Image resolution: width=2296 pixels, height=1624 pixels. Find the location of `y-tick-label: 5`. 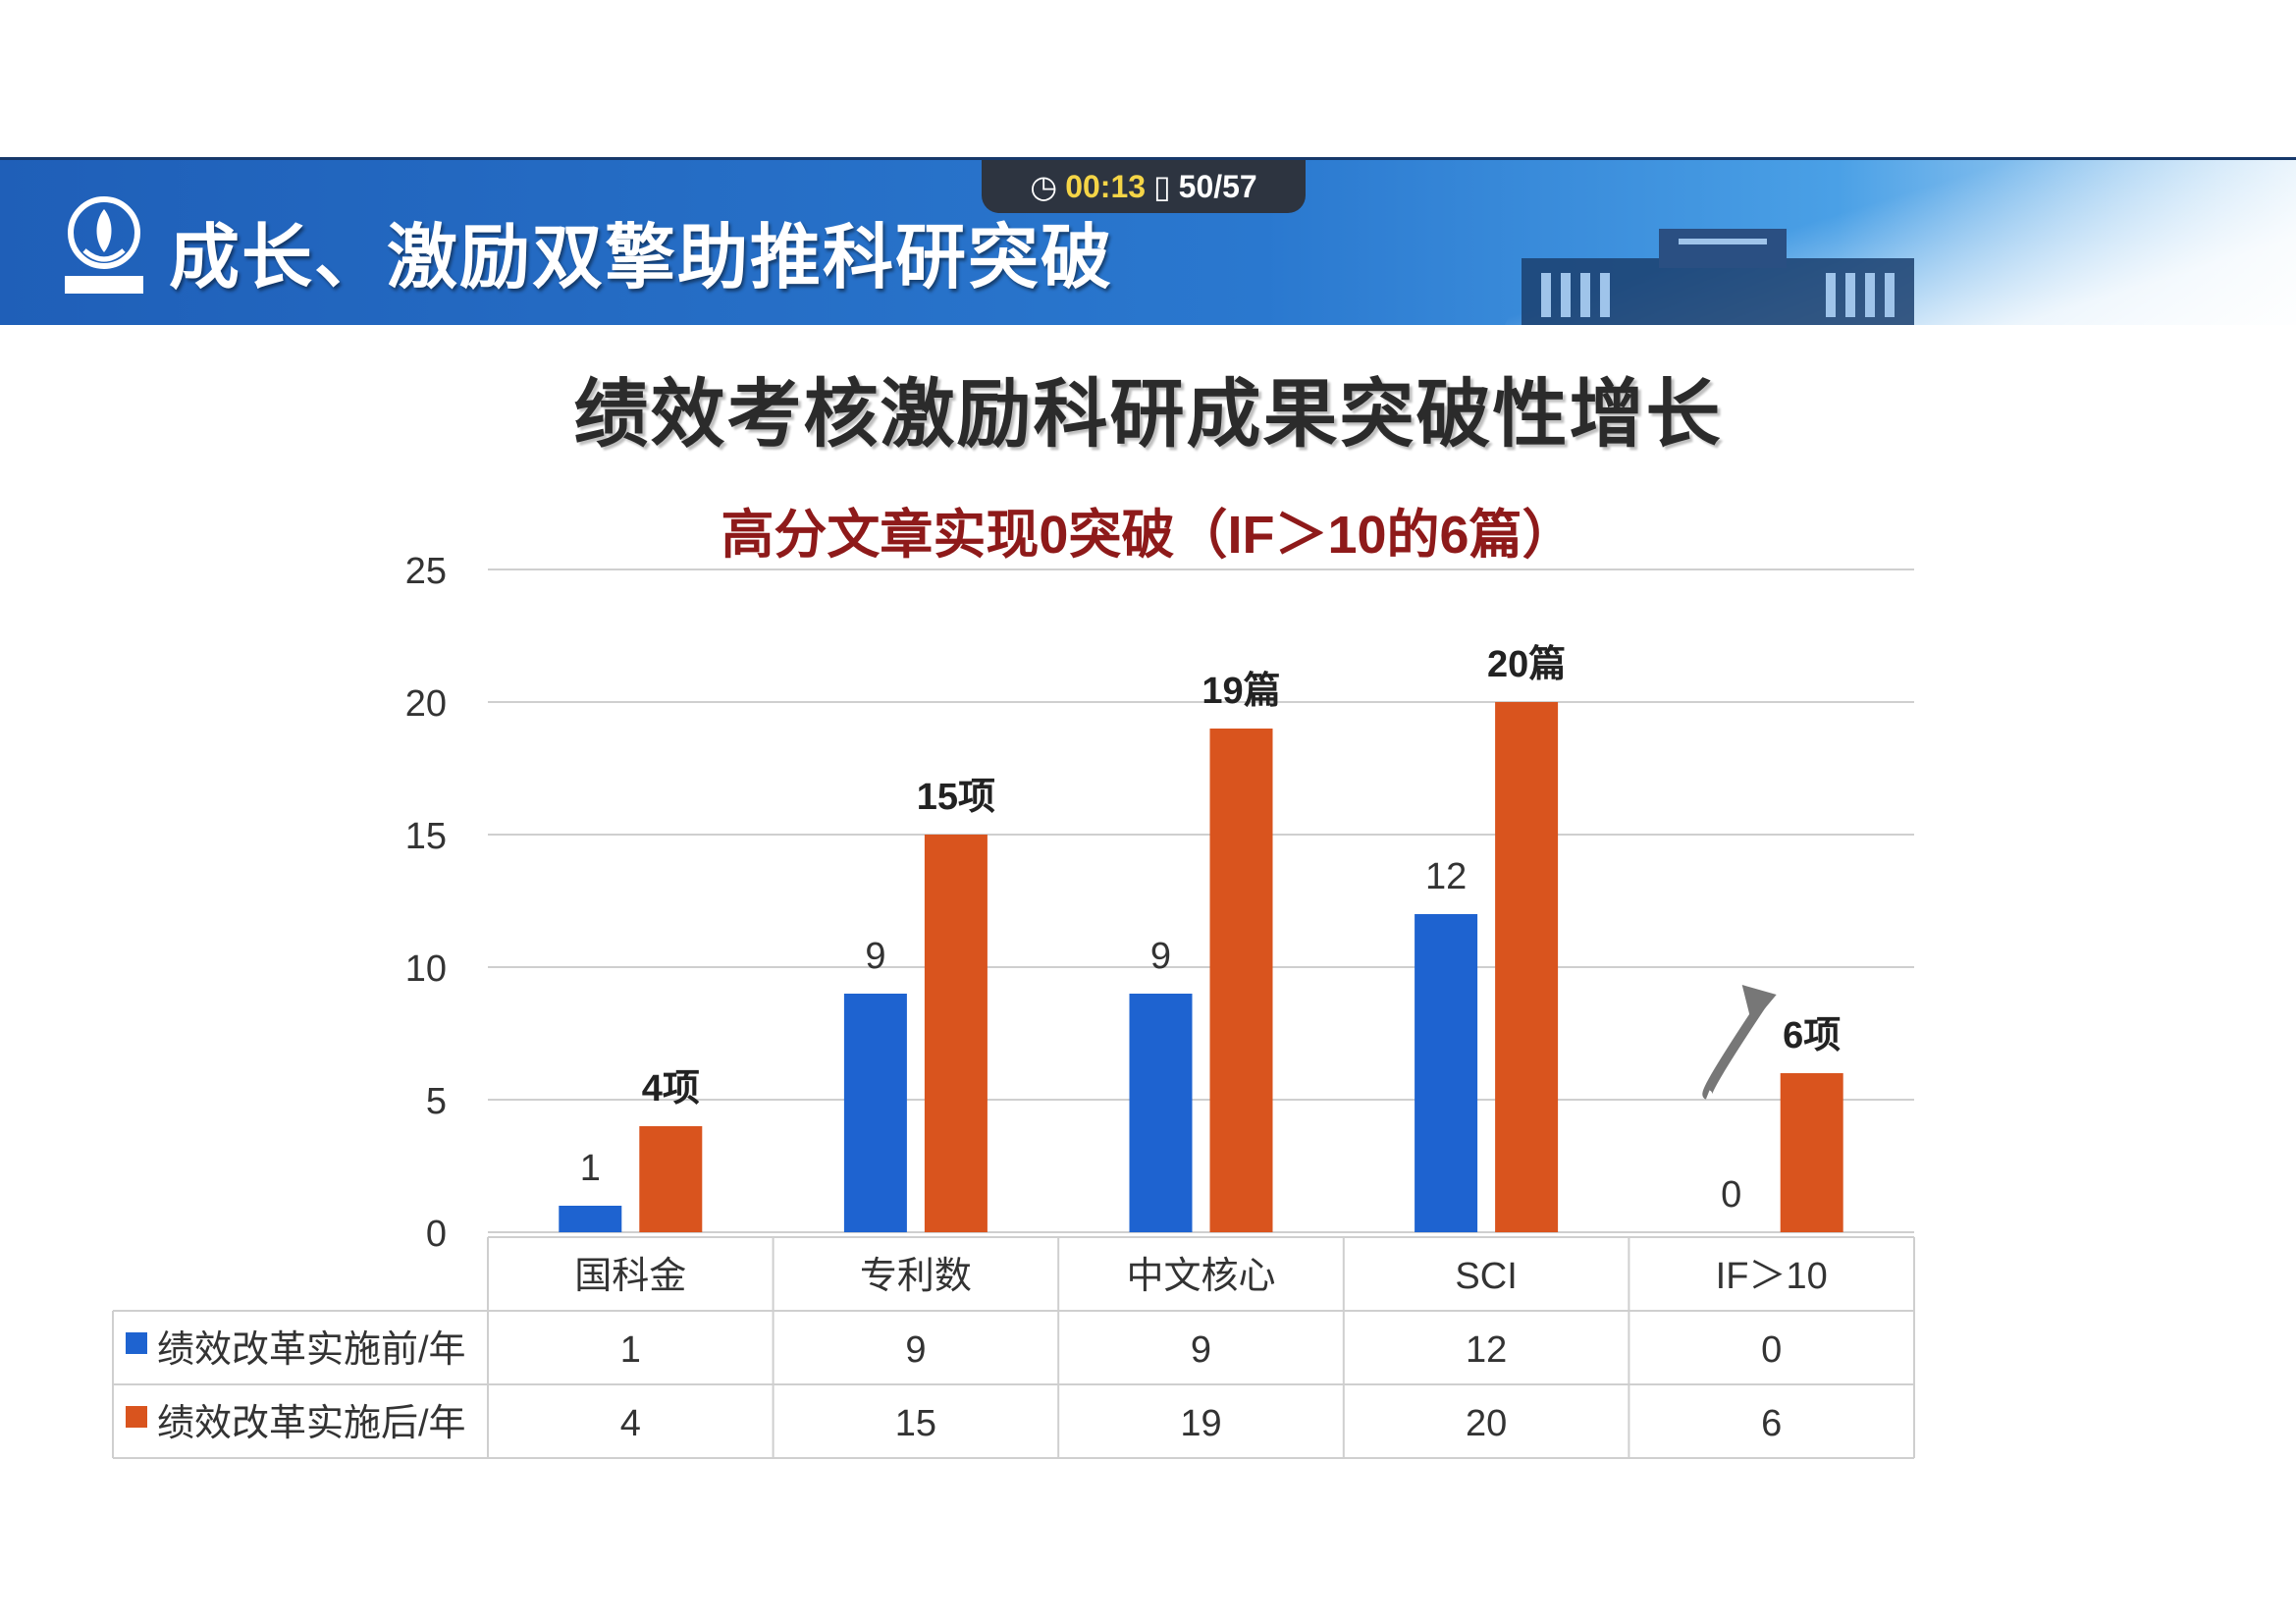

y-tick-label: 5 is located at coordinates (436, 1101).